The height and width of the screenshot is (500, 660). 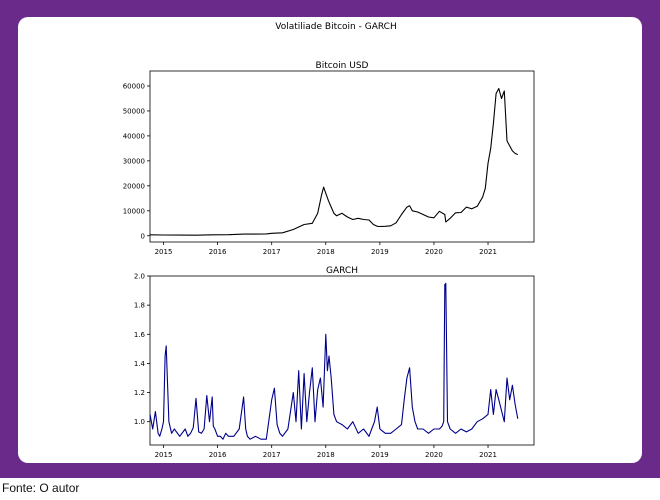 I want to click on y-tick-label: 40000, so click(x=134, y=136).